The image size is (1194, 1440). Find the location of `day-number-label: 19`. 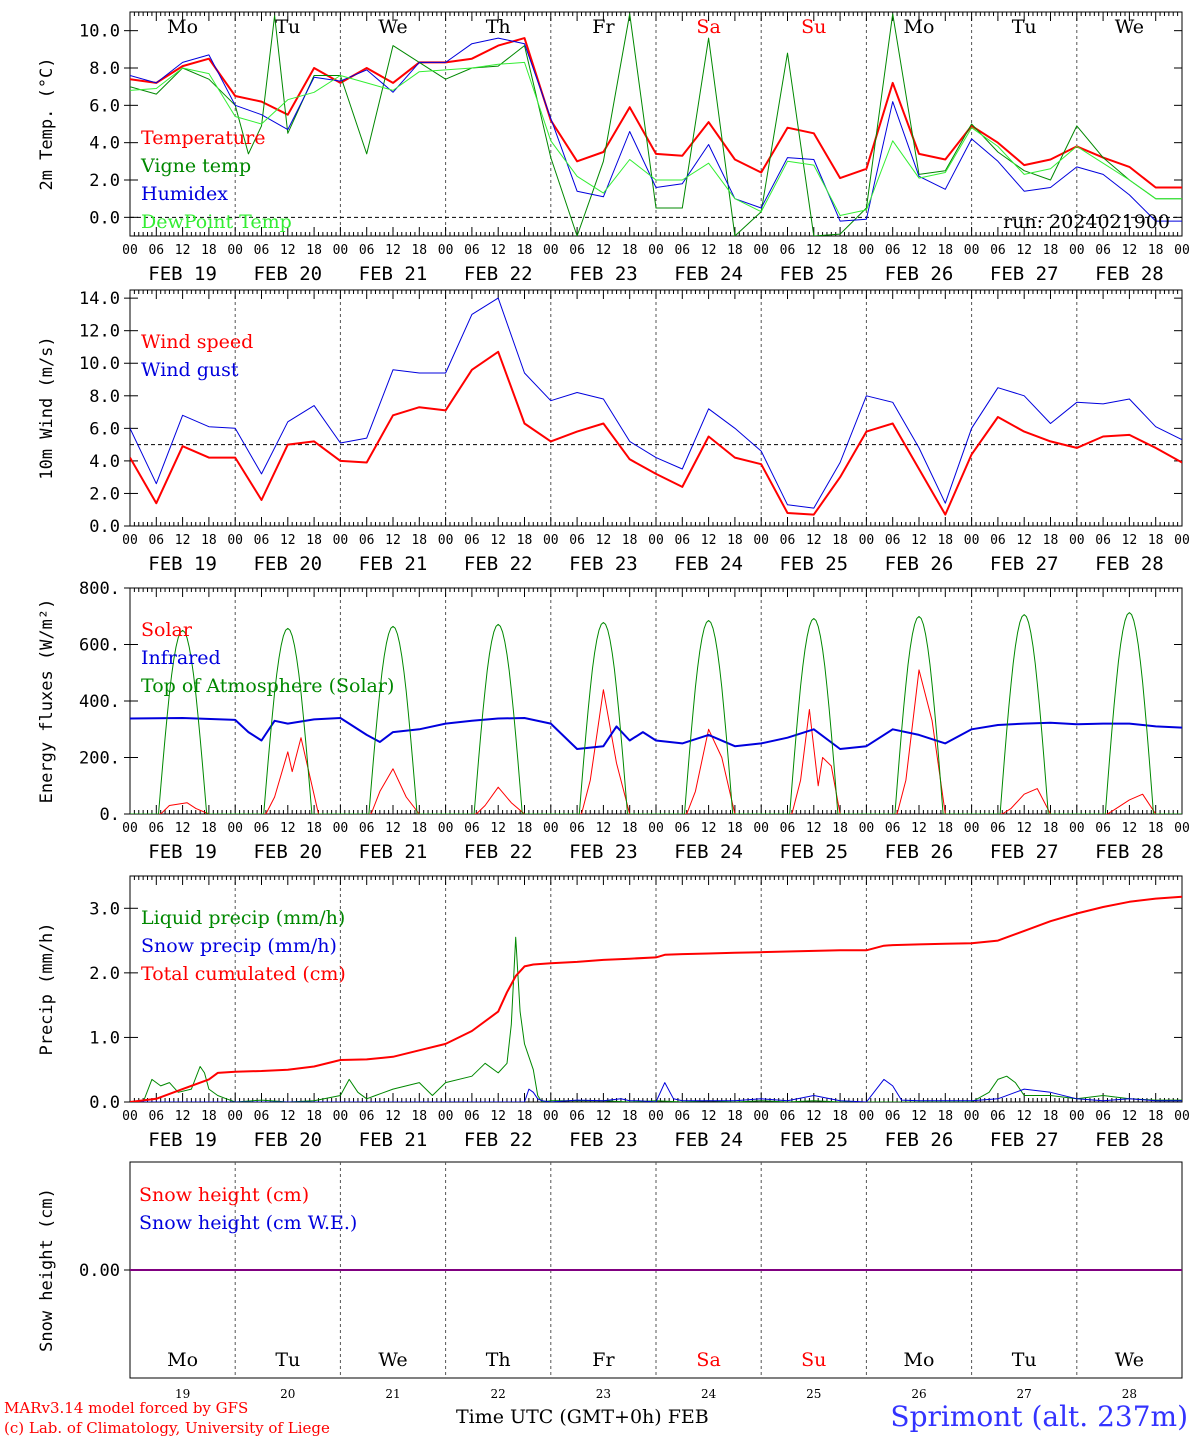

day-number-label: 19 is located at coordinates (182, 1394).